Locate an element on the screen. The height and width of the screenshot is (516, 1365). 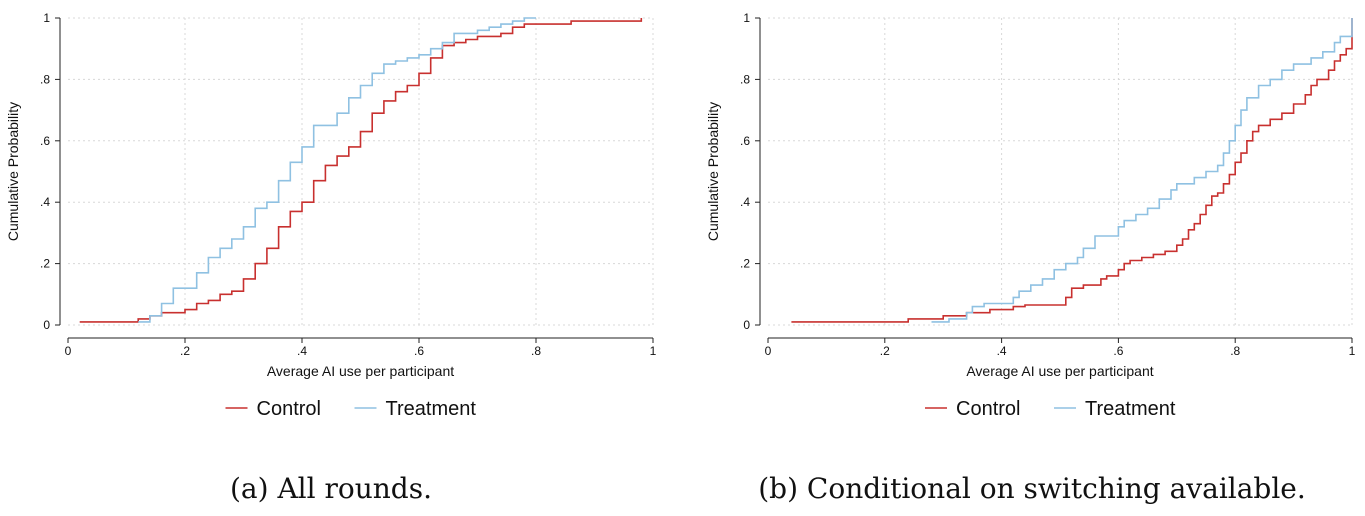
figure-caption: (b) Conditional on switching available. is located at coordinates (1032, 488).